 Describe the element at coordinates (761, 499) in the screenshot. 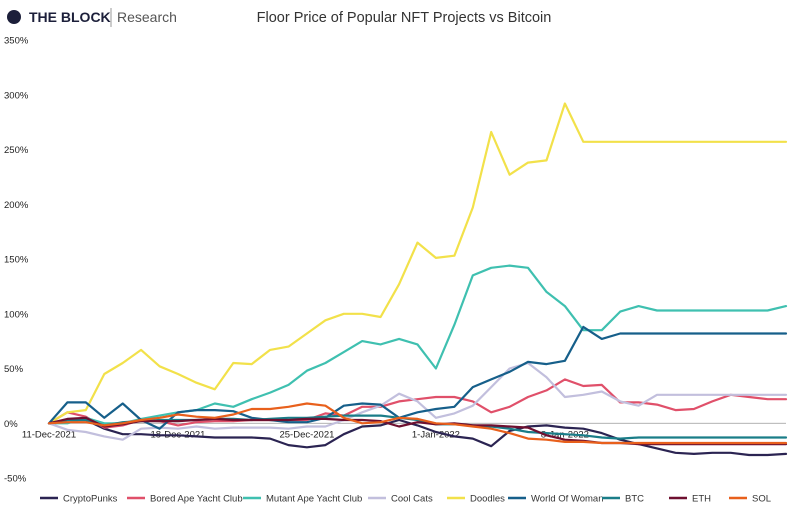

I see `legend-label: SOL` at that location.